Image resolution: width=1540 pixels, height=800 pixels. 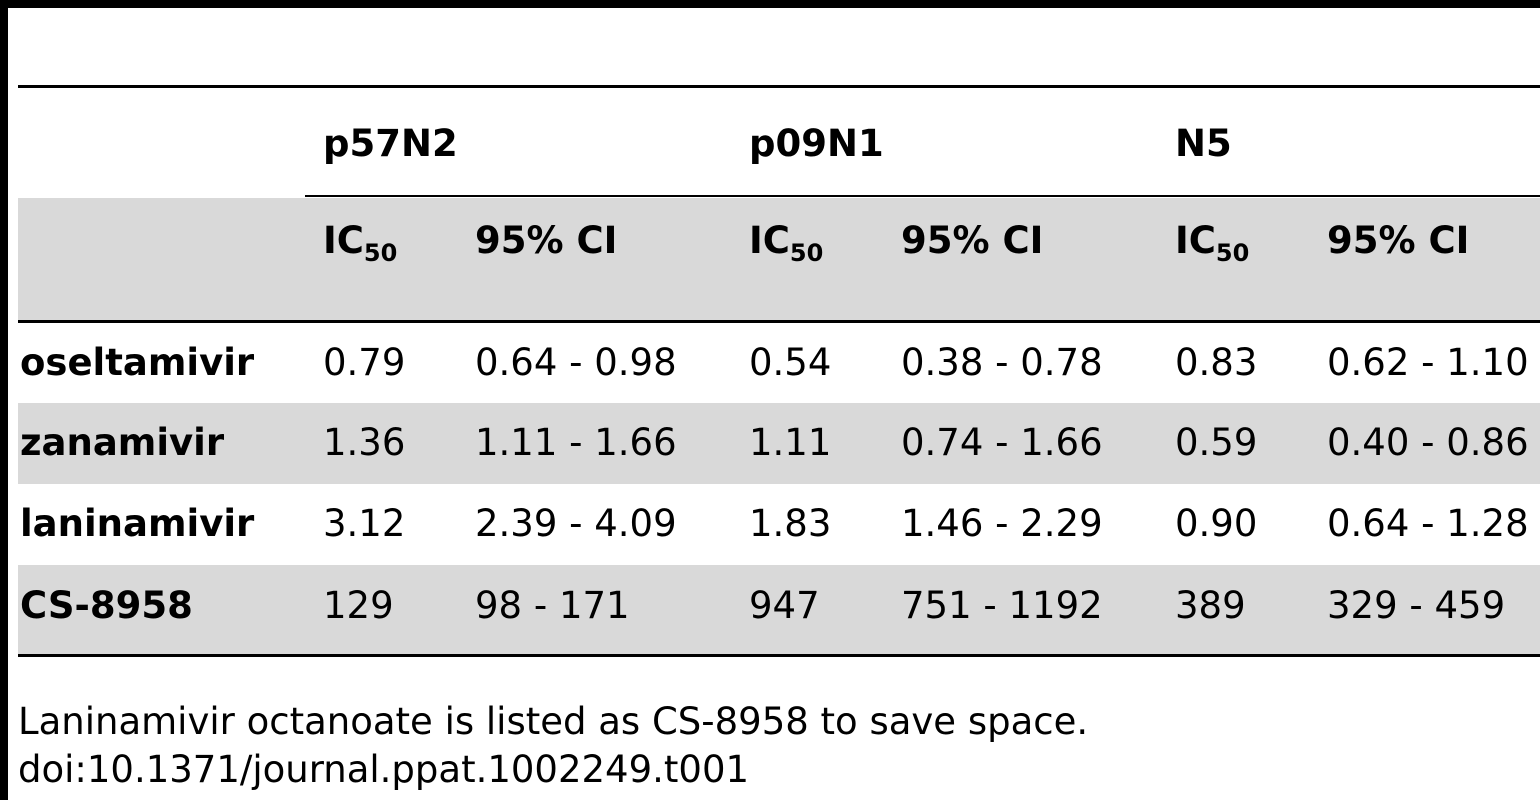 What do you see at coordinates (576, 442) in the screenshot?
I see `table-cell: 1.11 - 1.66` at bounding box center [576, 442].